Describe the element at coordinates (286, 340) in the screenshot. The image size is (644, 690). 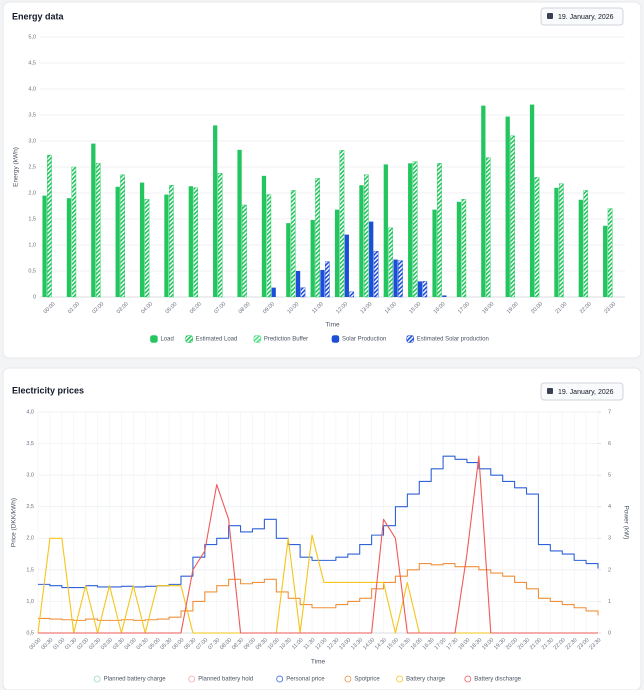
I see `legend-label: Prediction Buffer` at that location.